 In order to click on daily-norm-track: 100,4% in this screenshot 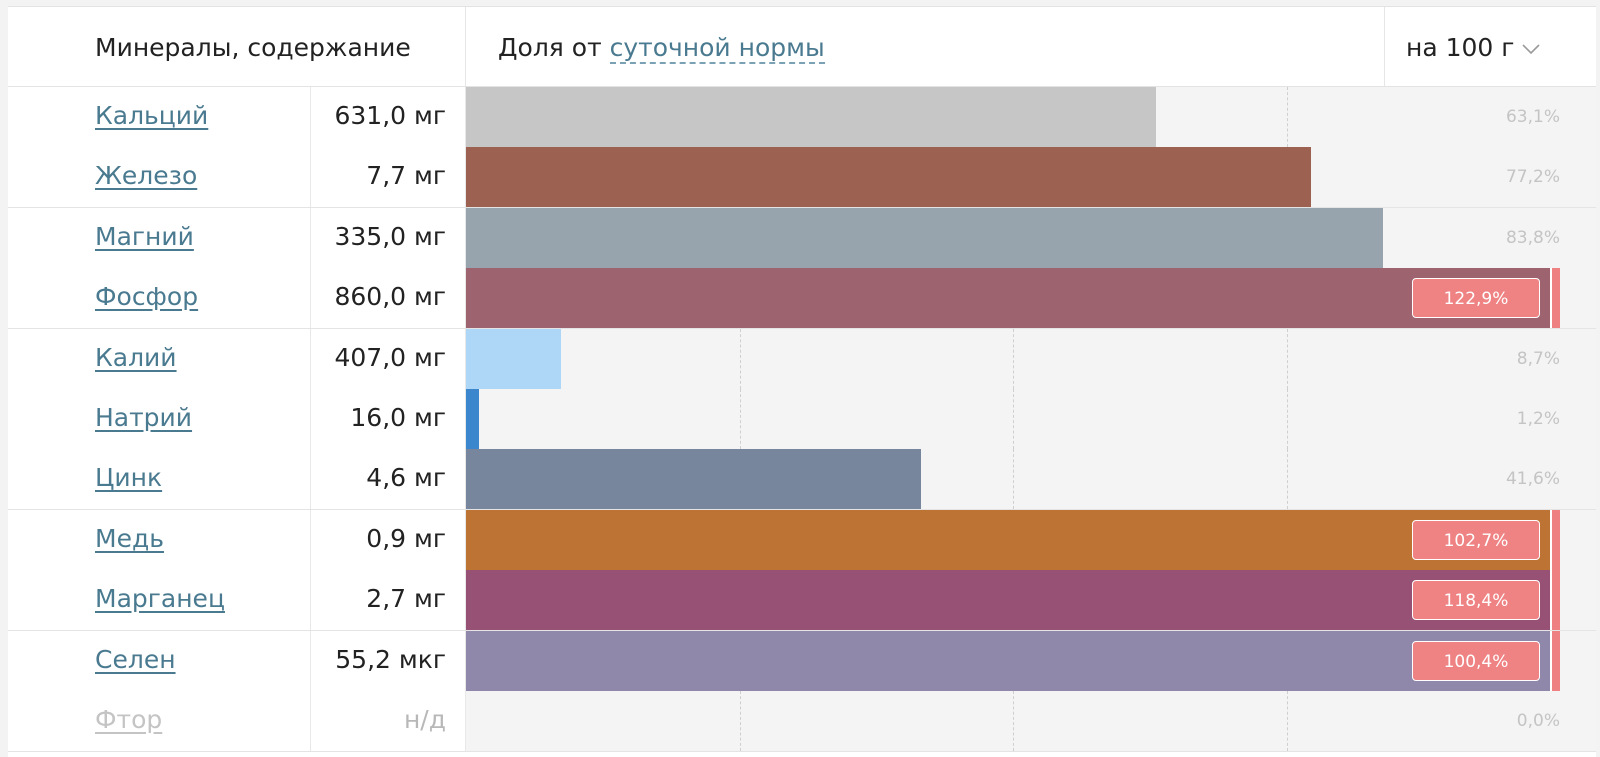, I will do `click(1031, 660)`.